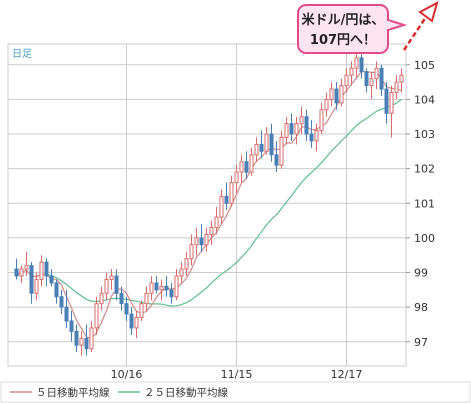  What do you see at coordinates (127, 374) in the screenshot?
I see `x-tick-label: 10/16` at bounding box center [127, 374].